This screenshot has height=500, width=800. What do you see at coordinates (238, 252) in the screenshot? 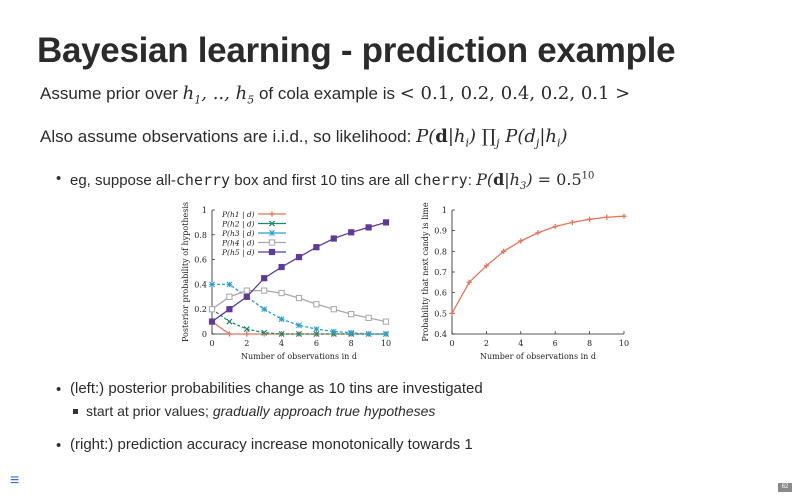
I see `legend-label: P(h5 | d)` at bounding box center [238, 252].